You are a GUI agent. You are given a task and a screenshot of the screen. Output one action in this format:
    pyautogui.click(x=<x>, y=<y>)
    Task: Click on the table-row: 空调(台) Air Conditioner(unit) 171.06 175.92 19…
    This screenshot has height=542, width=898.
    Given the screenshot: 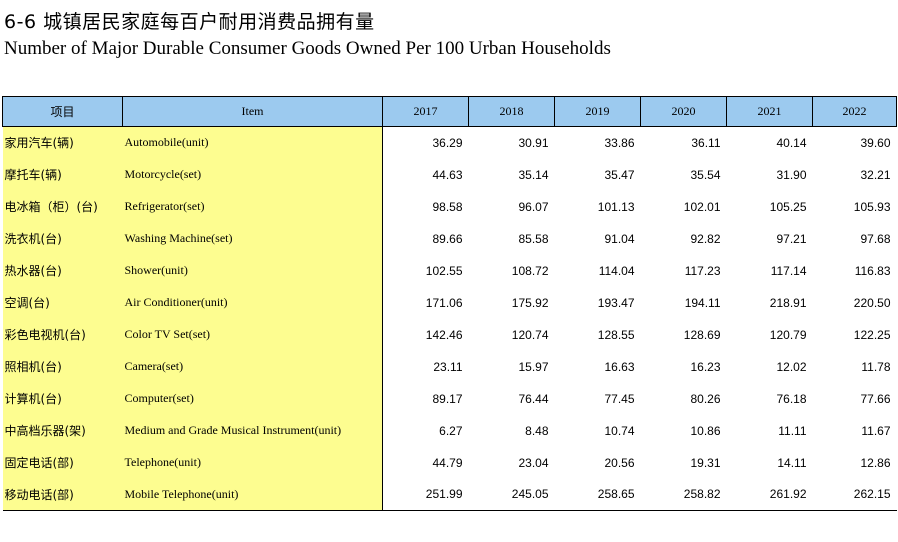 What is the action you would take?
    pyautogui.click(x=449, y=302)
    